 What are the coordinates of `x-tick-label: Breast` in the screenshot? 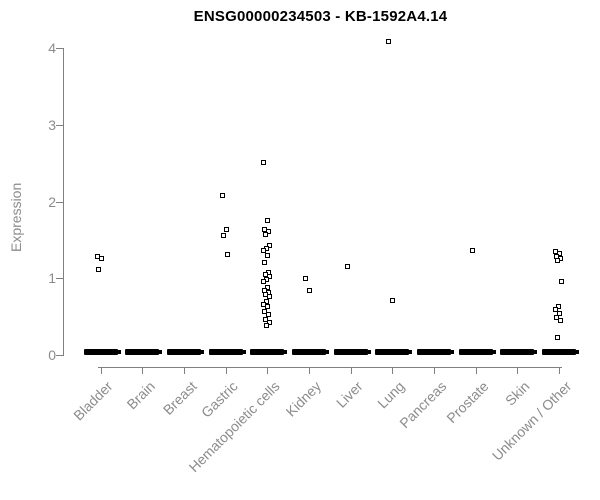 It's located at (179, 398).